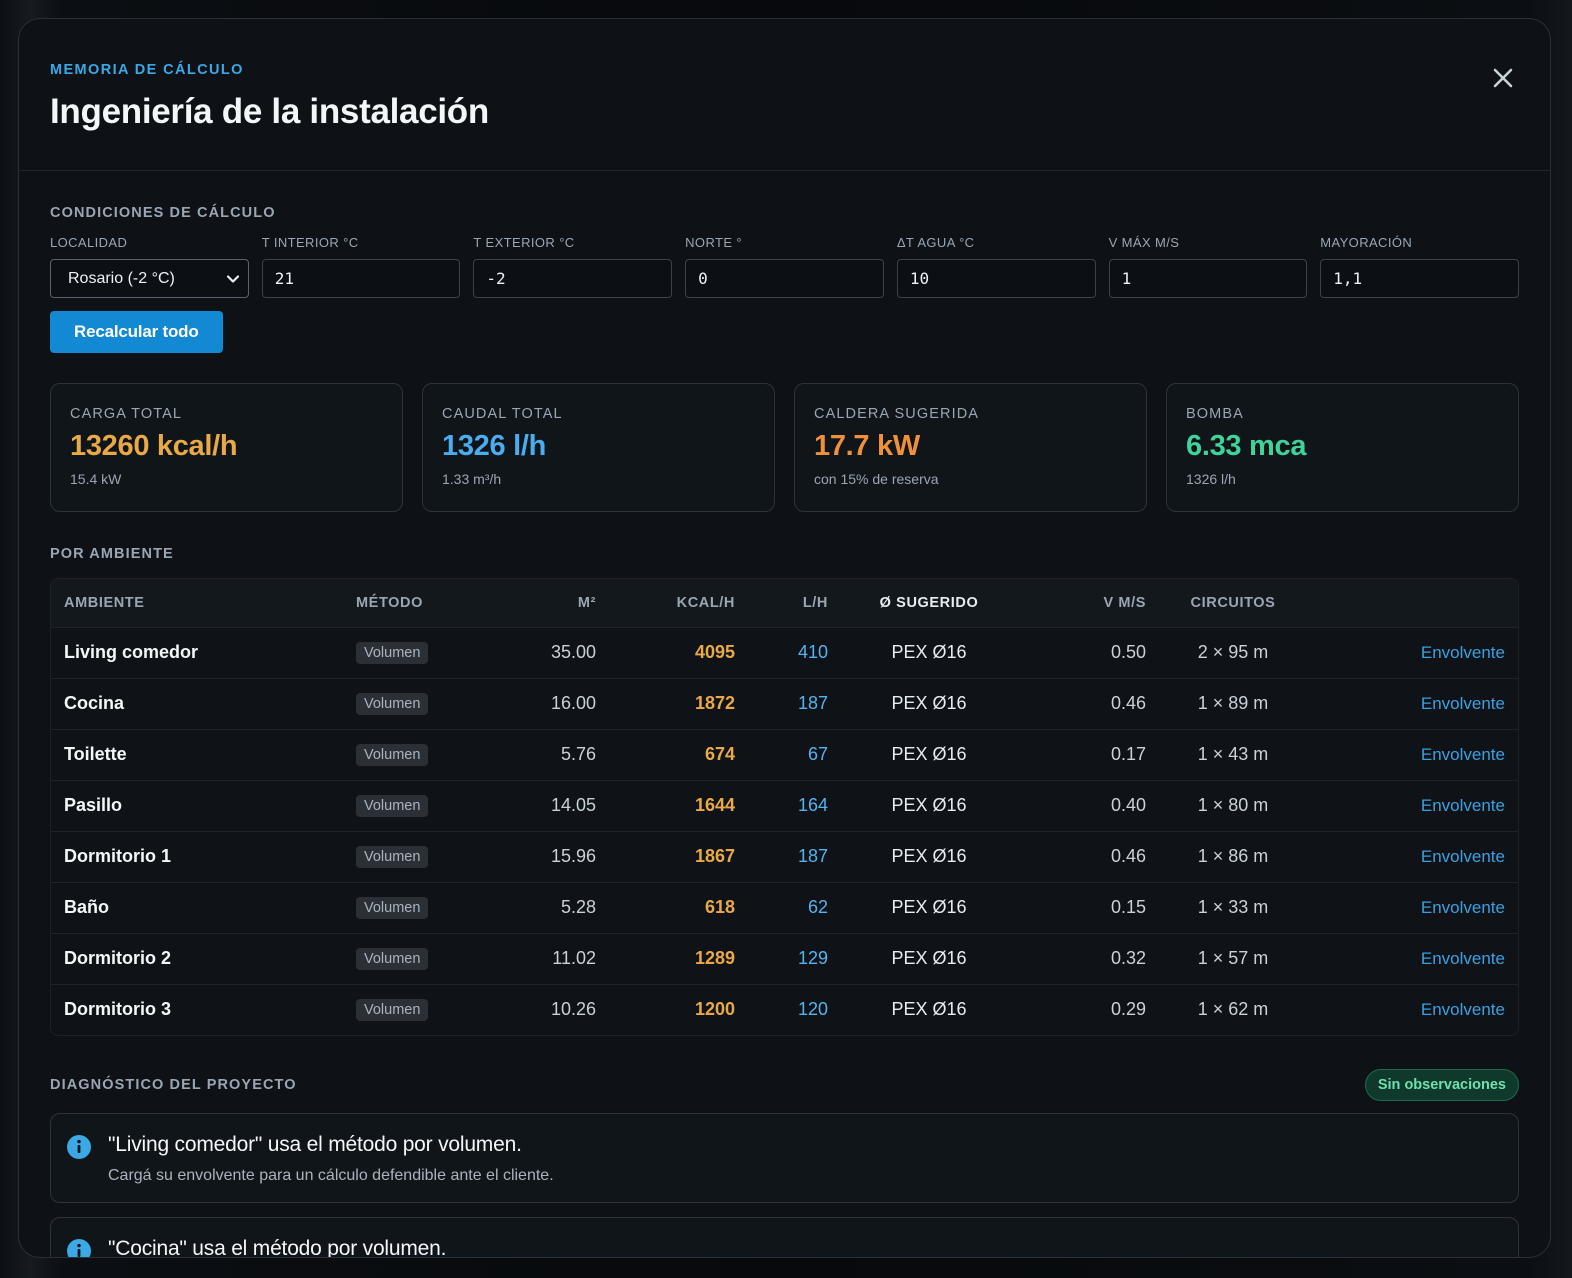 The width and height of the screenshot is (1572, 1278). I want to click on norte-input: 0, so click(784, 278).